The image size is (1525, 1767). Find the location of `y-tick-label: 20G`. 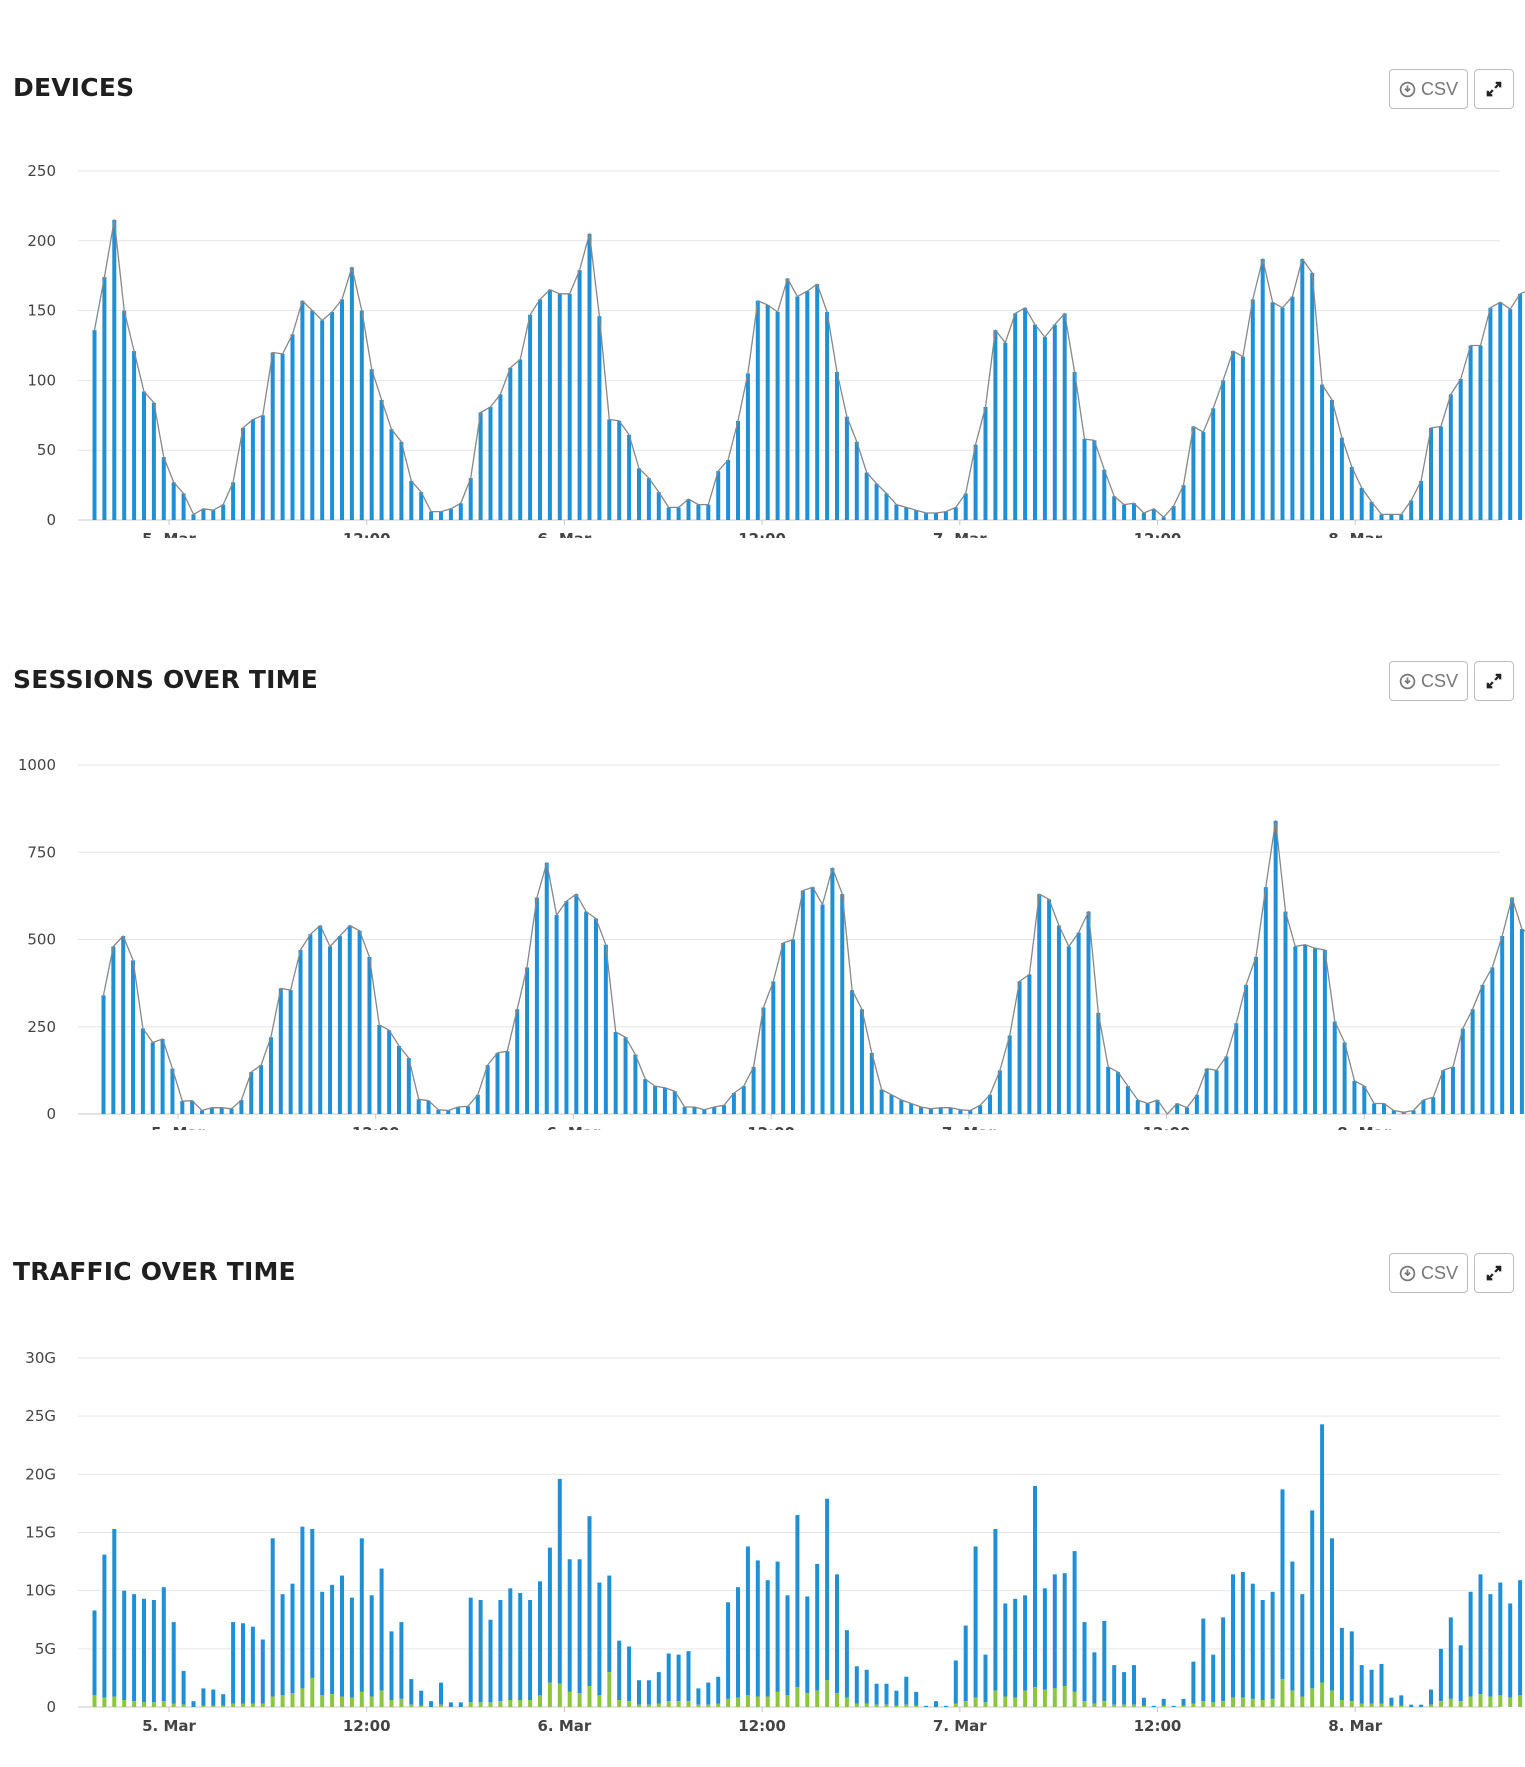

y-tick-label: 20G is located at coordinates (40, 1474).